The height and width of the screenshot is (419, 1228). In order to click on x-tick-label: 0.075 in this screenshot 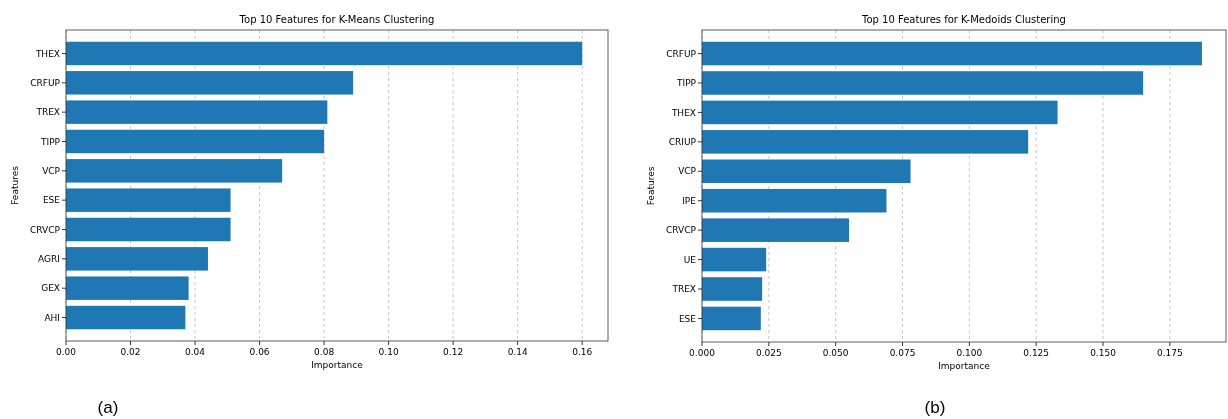, I will do `click(902, 353)`.